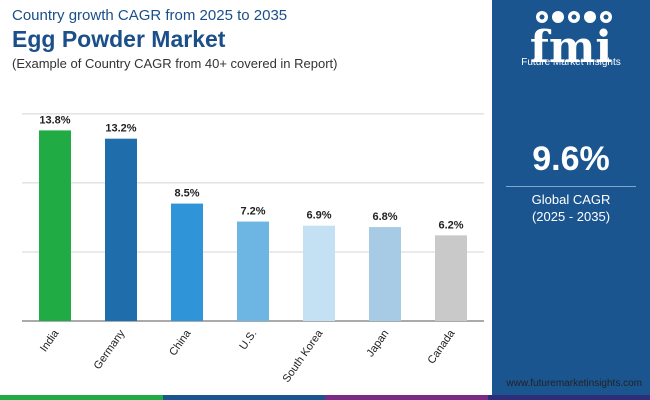 This screenshot has height=400, width=650. Describe the element at coordinates (110, 349) in the screenshot. I see `category-label: Germany` at that location.